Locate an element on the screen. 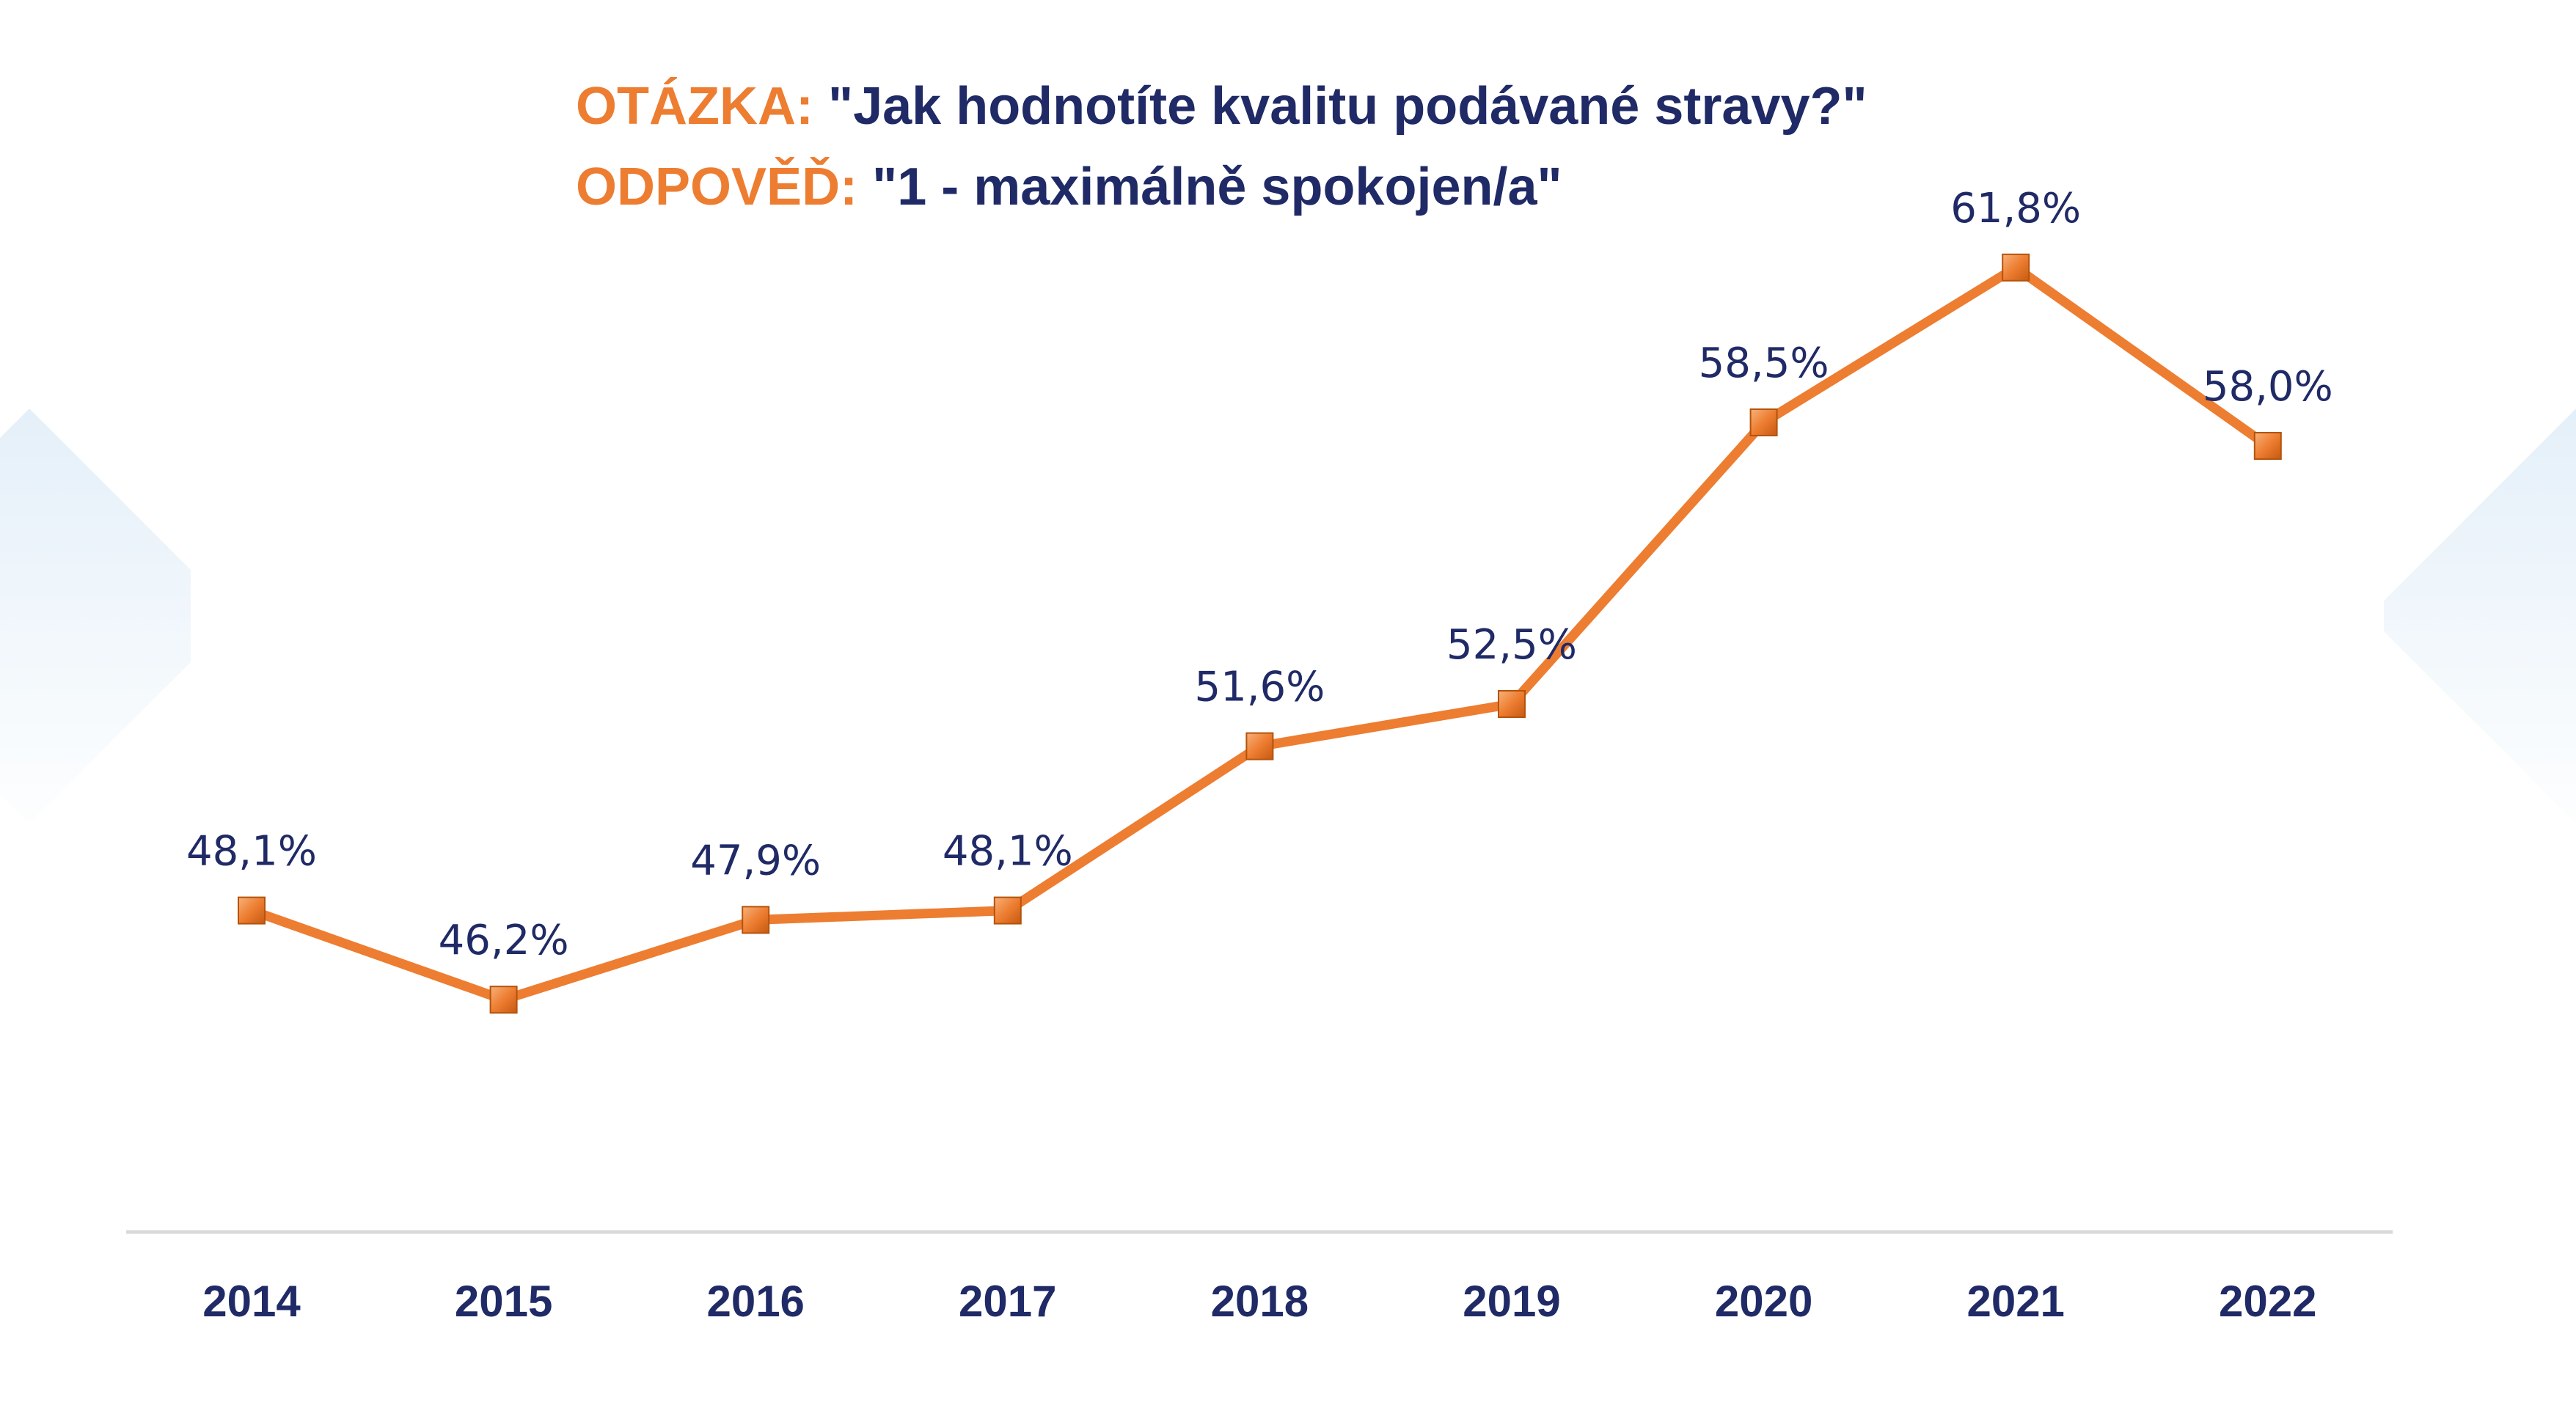 The image size is (2576, 1408). x-tick-label: 2014 is located at coordinates (251, 1301).